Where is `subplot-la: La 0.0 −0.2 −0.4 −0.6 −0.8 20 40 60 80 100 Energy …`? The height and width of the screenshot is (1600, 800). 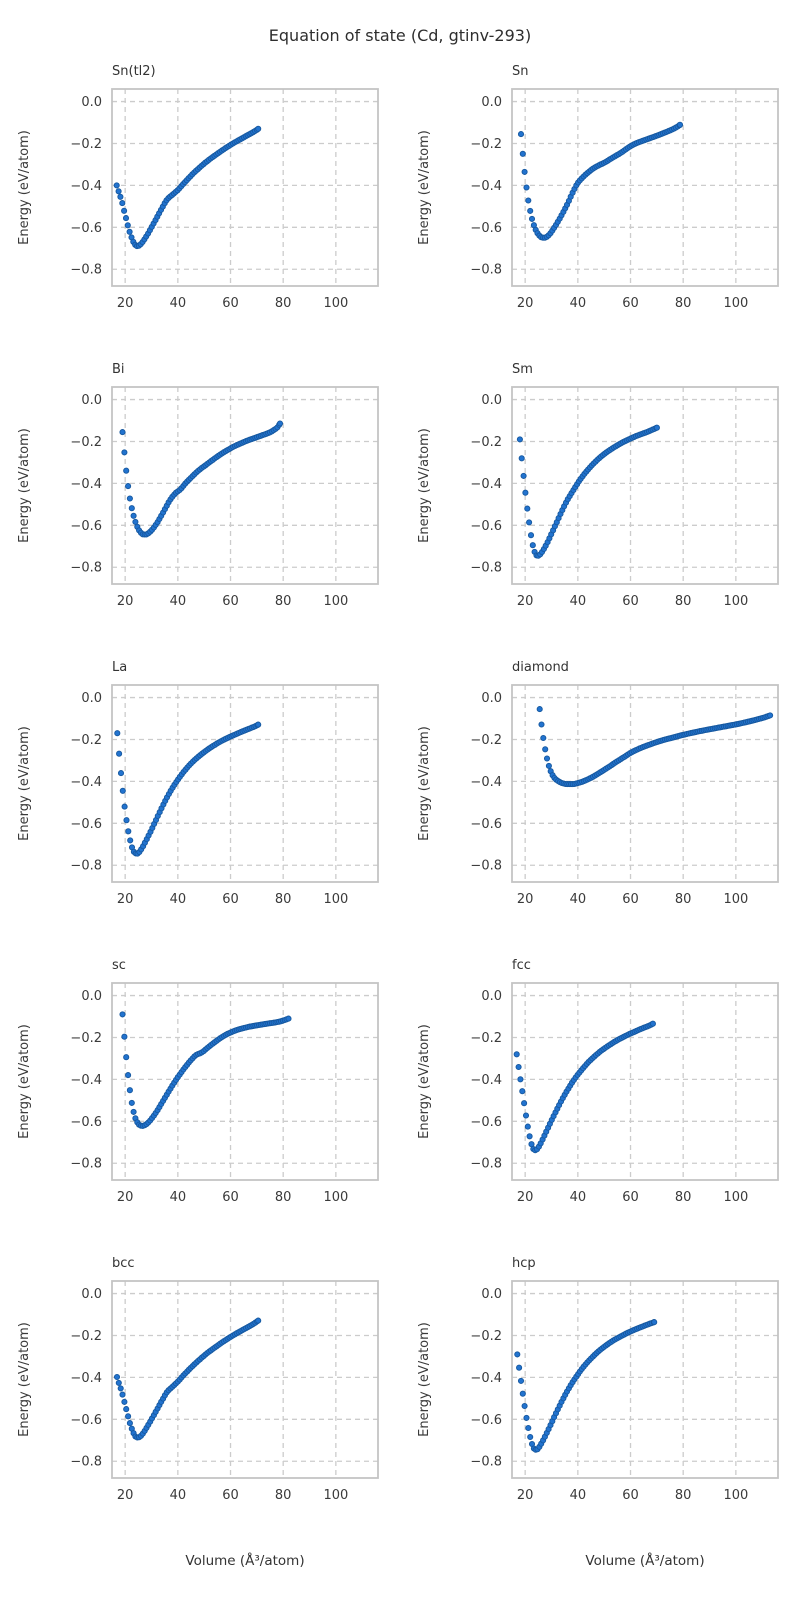 subplot-la: La 0.0 −0.2 −0.4 −0.6 −0.8 20 40 60 80 100 Energy … is located at coordinates (200, 800).